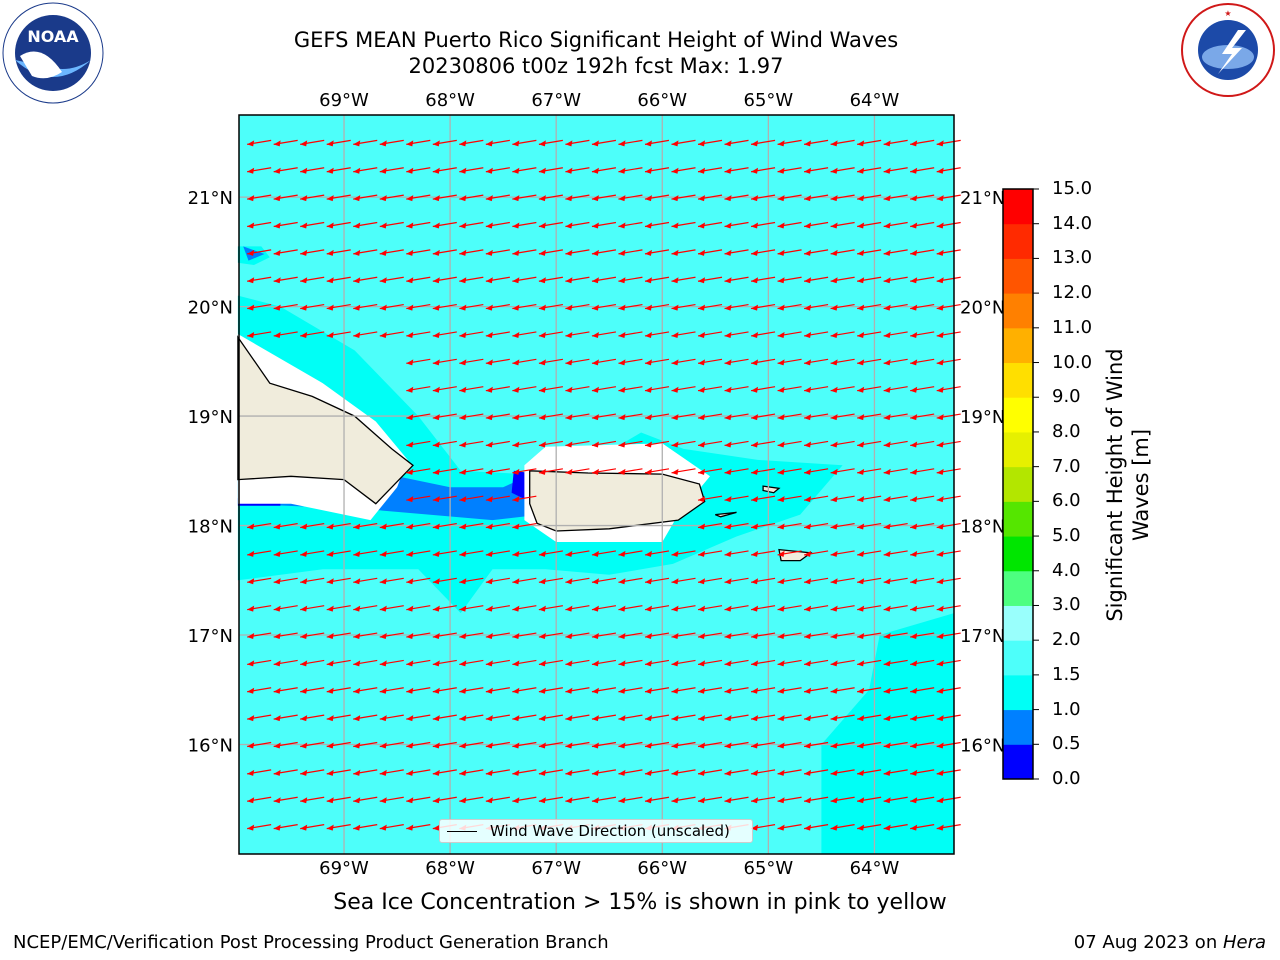  I want to click on lat-label-left: 20°N, so click(210, 308).